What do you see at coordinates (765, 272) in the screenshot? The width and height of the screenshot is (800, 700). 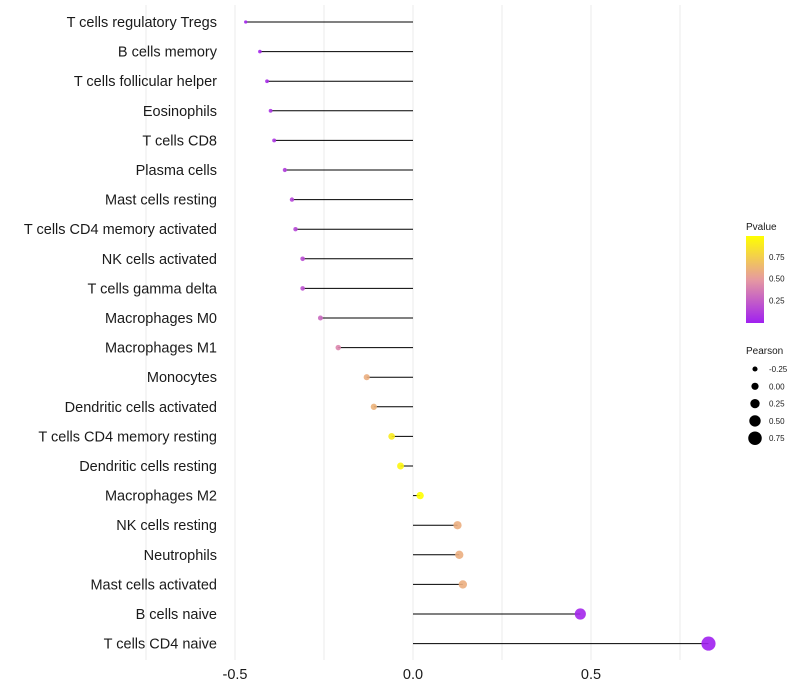 I see `pvalue-legend: Pvalue 0.75 0.50 0.25` at bounding box center [765, 272].